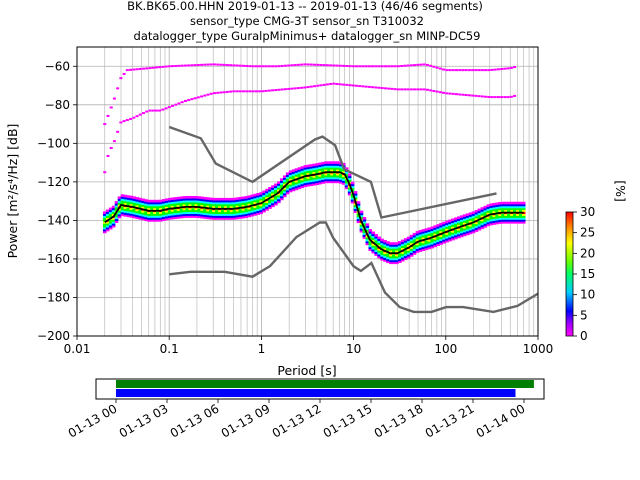 This screenshot has width=640, height=480. What do you see at coordinates (169, 349) in the screenshot?
I see `x-tick-label: 0.1` at bounding box center [169, 349].